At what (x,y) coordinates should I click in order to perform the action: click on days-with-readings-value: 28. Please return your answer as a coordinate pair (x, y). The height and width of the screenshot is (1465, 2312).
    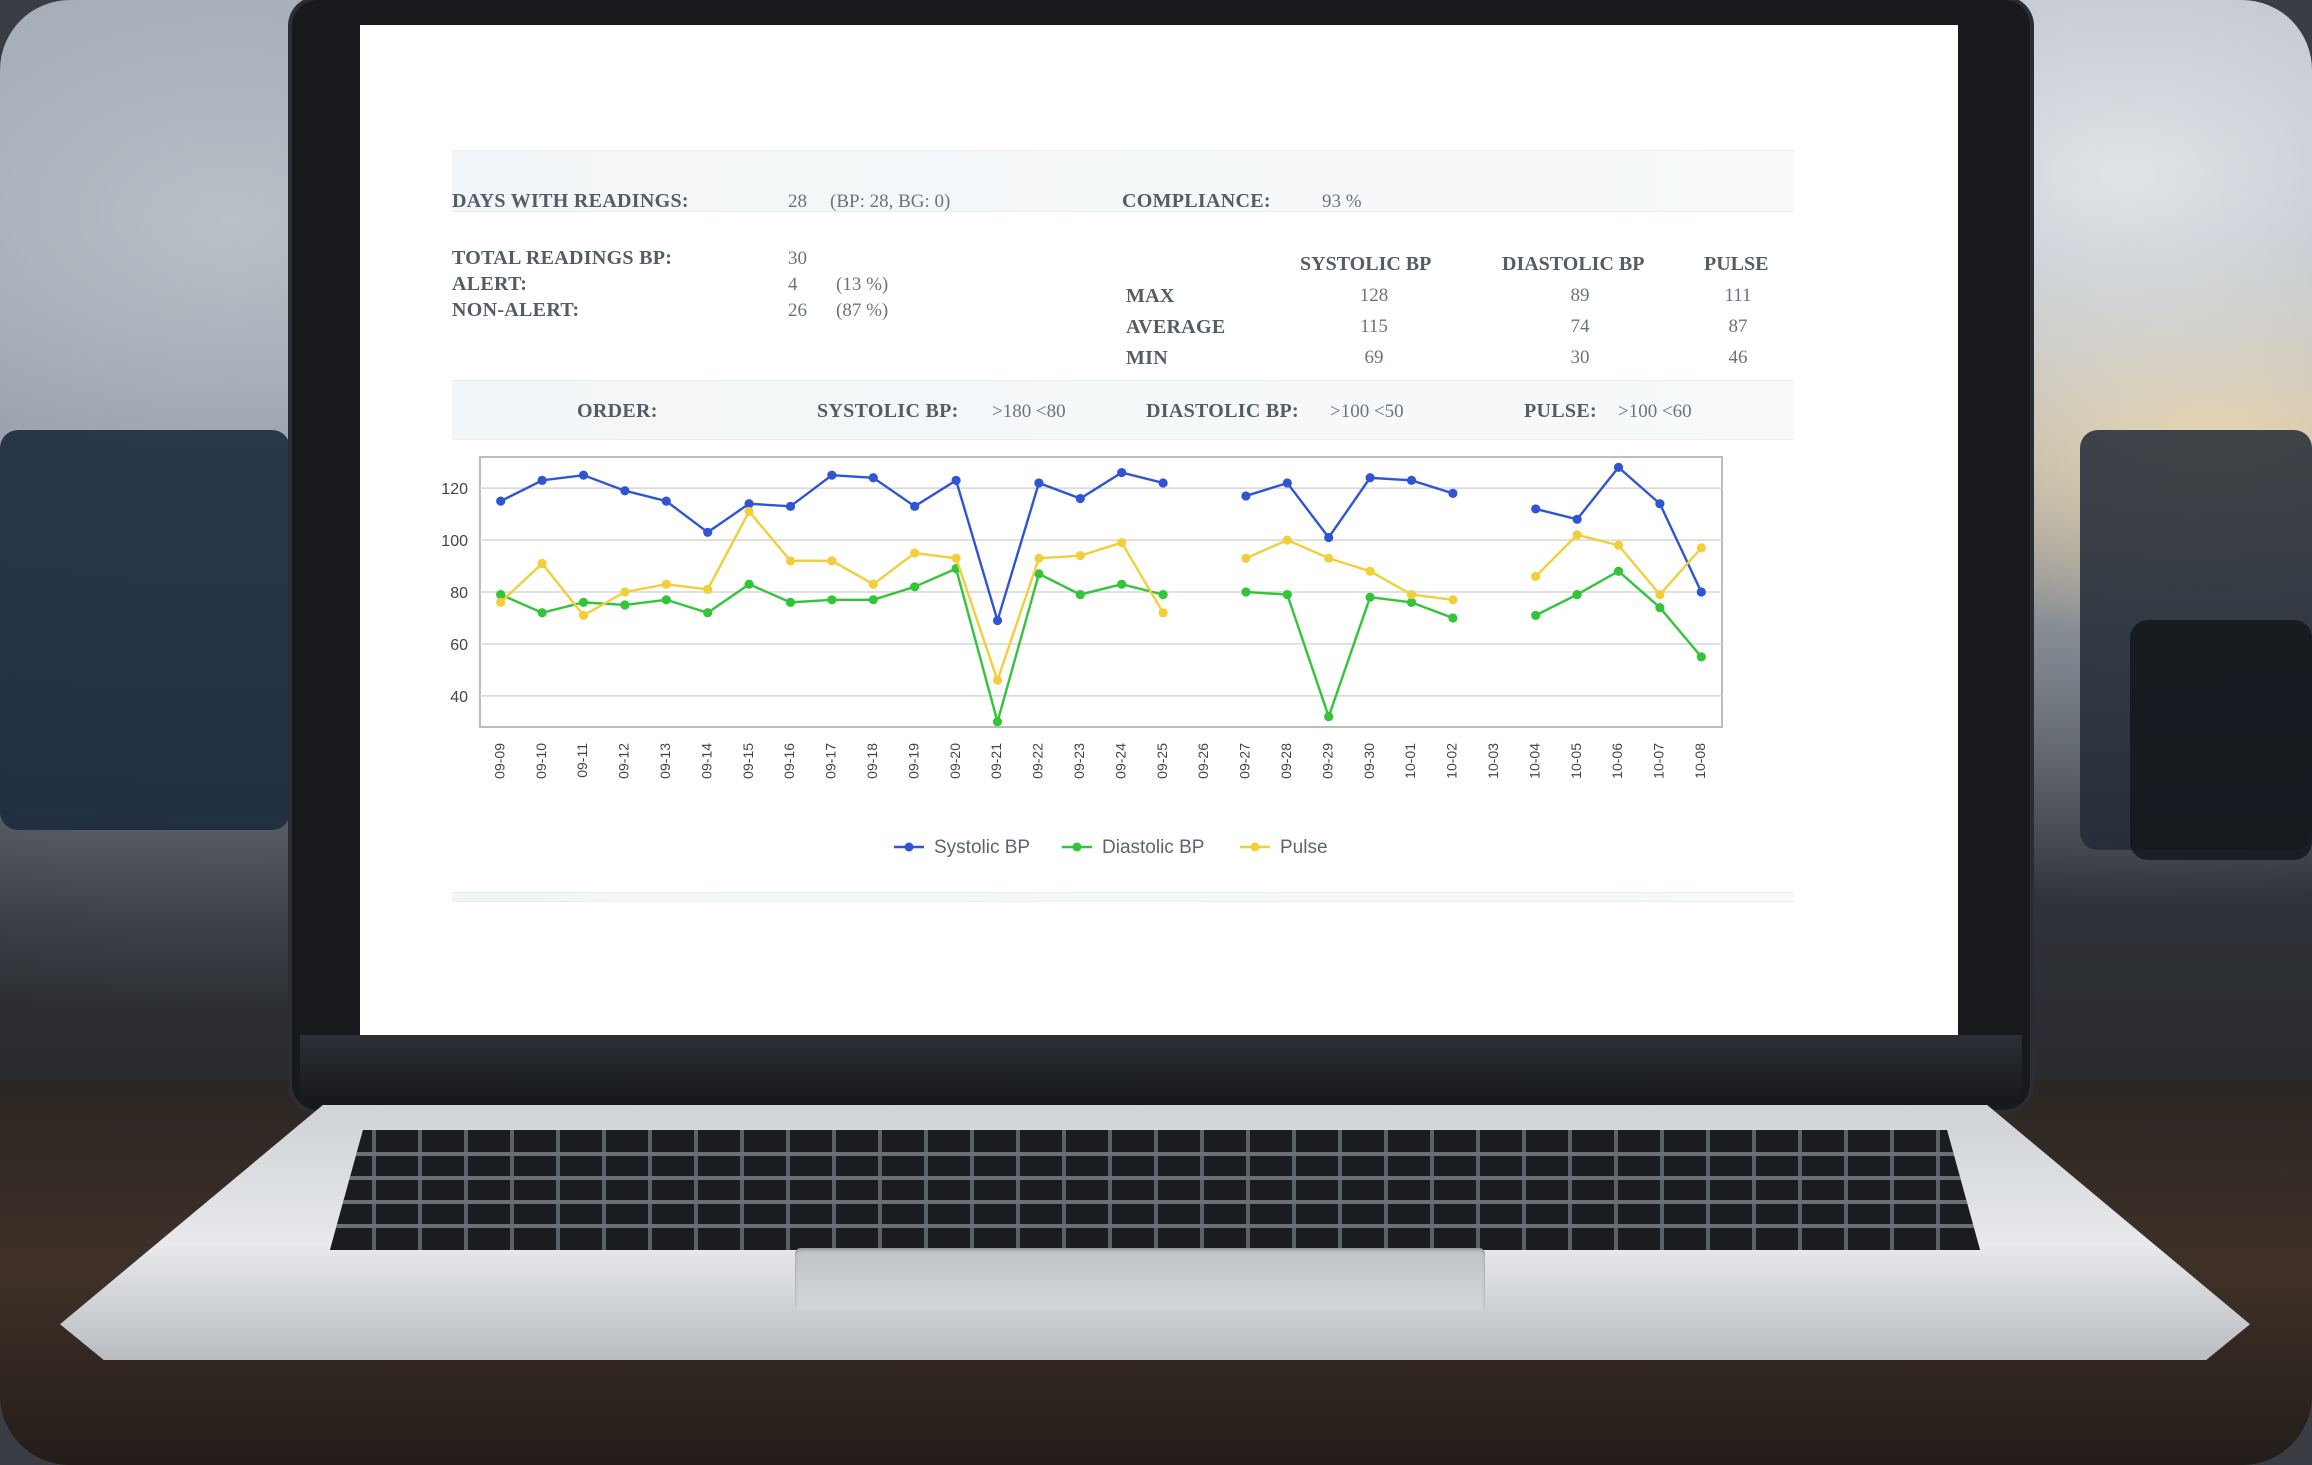
    Looking at the image, I should click on (797, 202).